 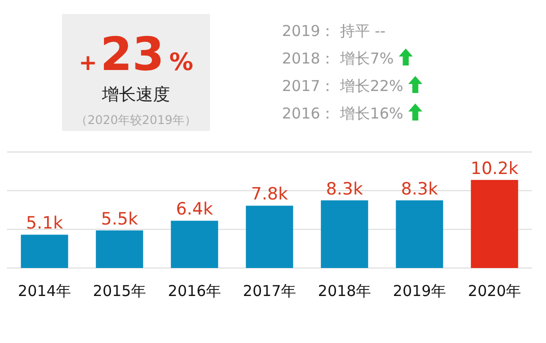 What do you see at coordinates (119, 291) in the screenshot?
I see `x-tick-label: 2015年` at bounding box center [119, 291].